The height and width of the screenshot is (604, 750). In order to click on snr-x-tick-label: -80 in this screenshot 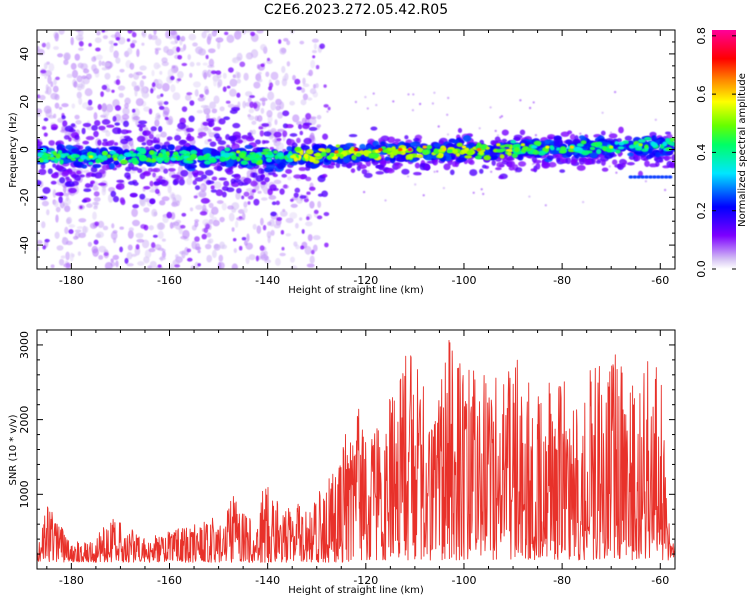, I will do `click(562, 580)`.